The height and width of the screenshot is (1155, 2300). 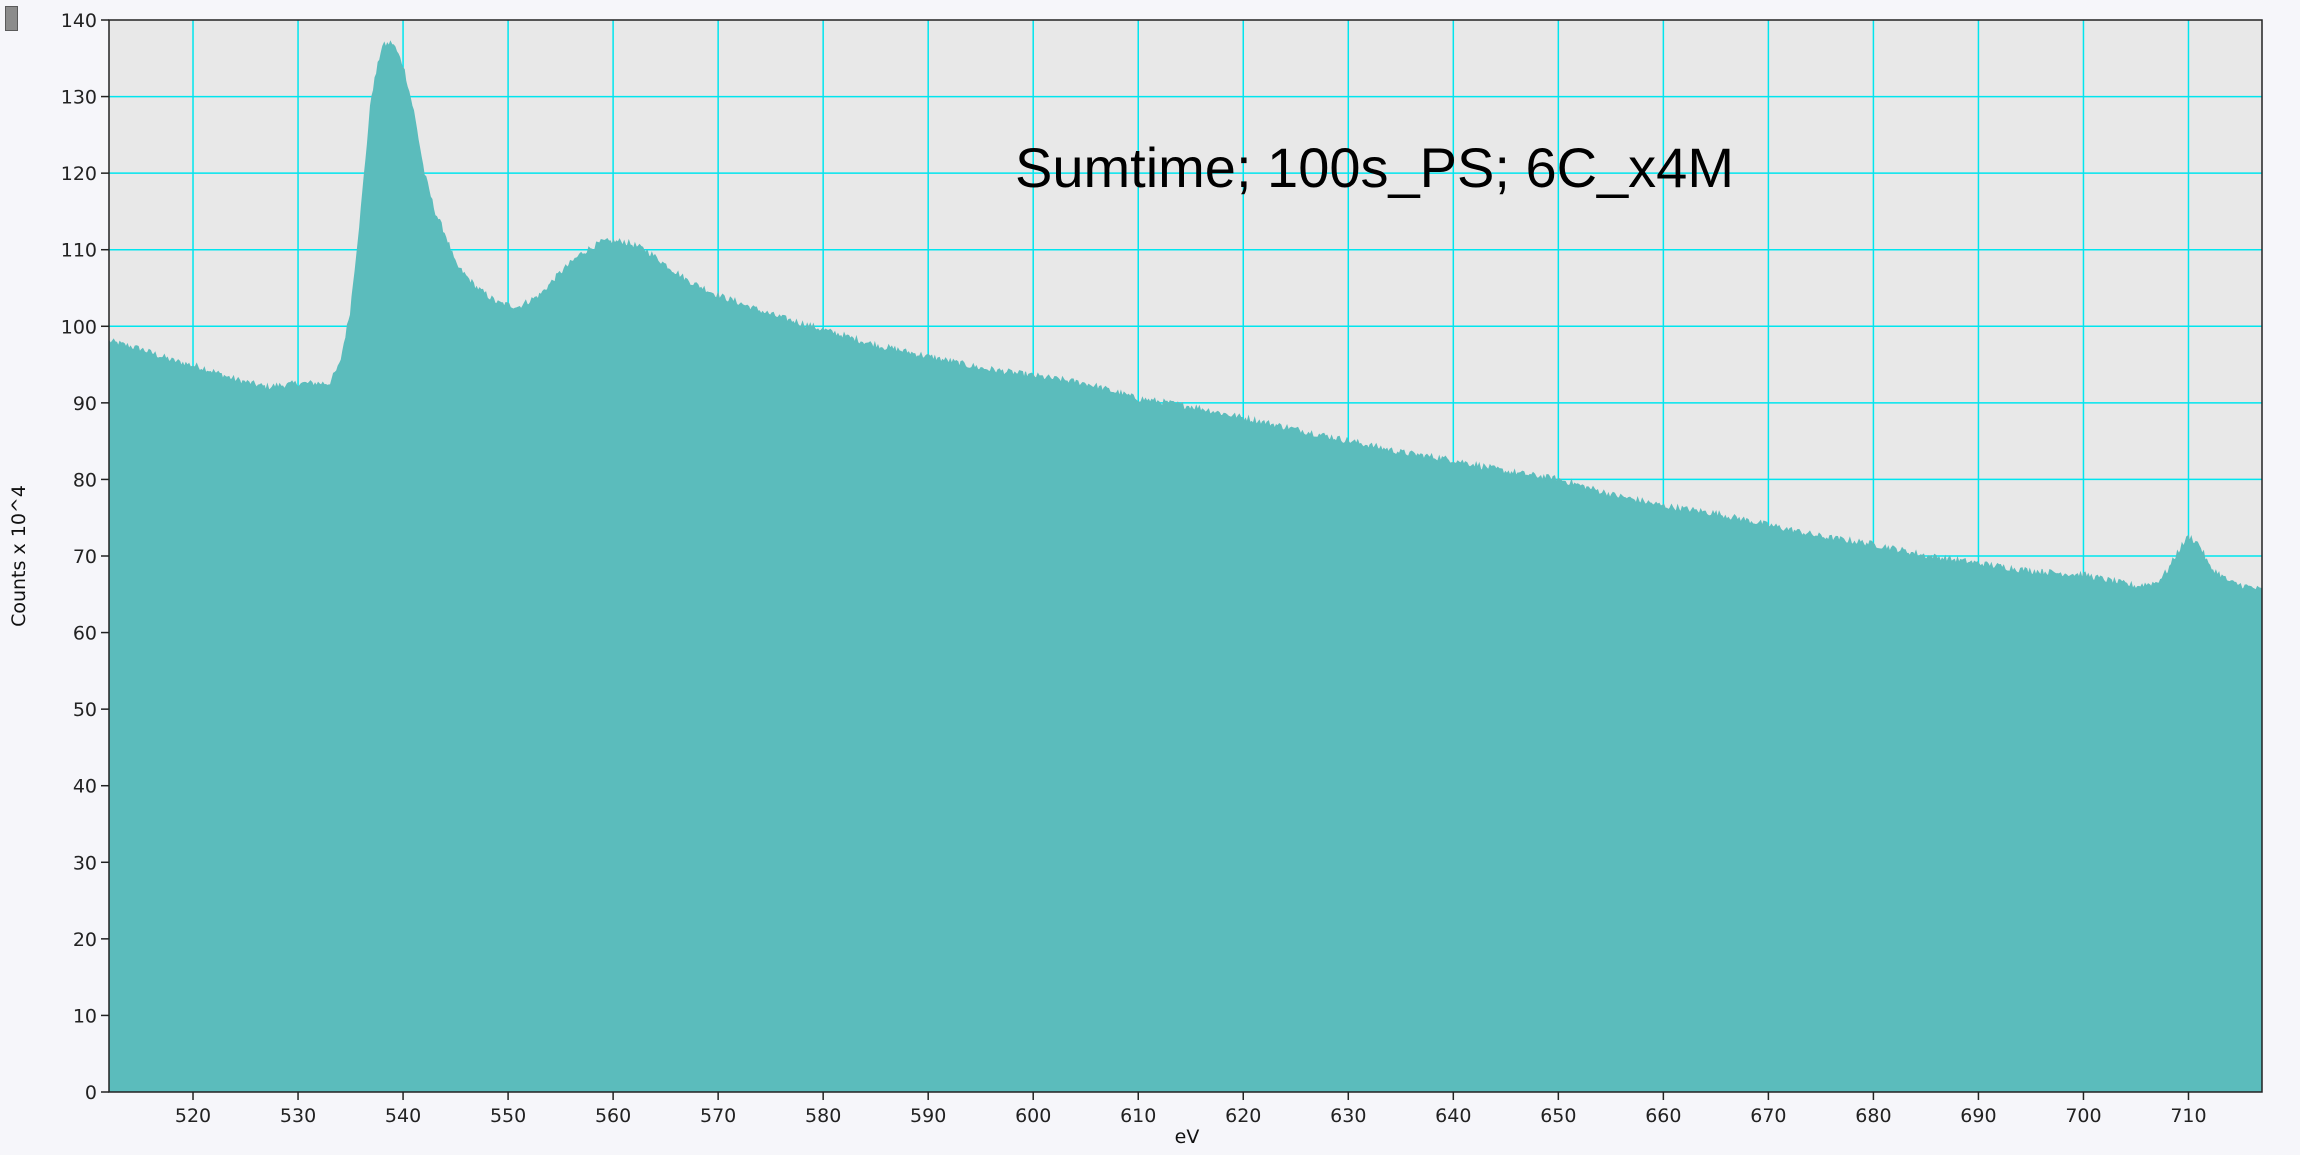 What do you see at coordinates (1374, 167) in the screenshot?
I see `chart-annotation: Sumtime; 100s_PS; 6C_x4M` at bounding box center [1374, 167].